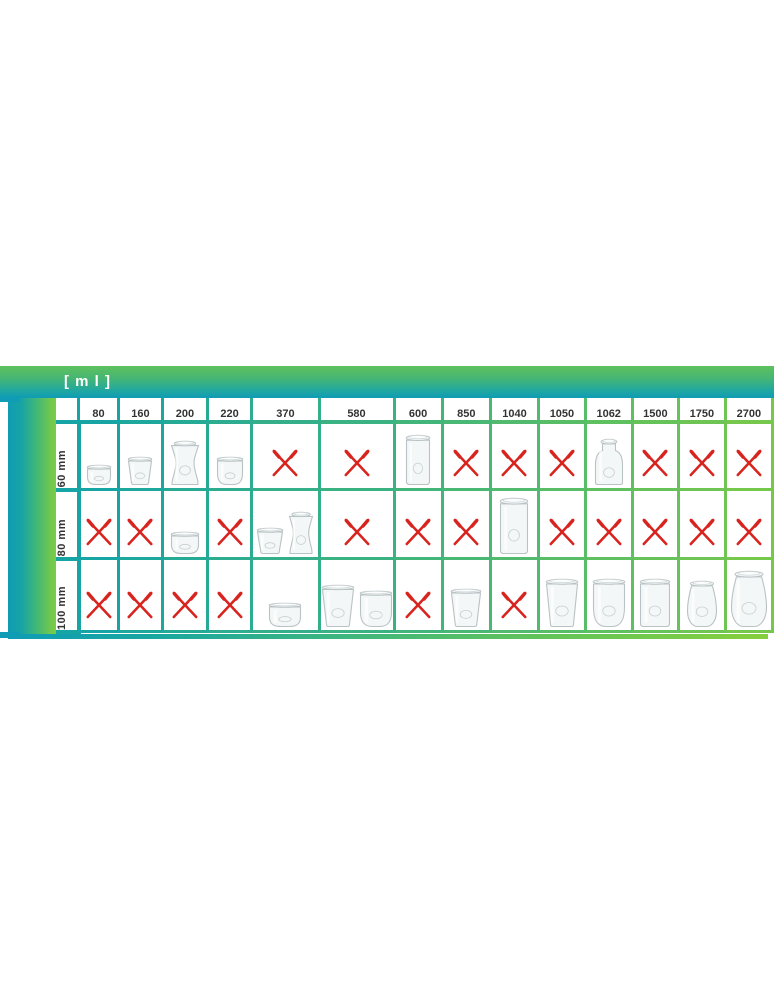  Describe the element at coordinates (285, 615) in the screenshot. I see `jar-low-bowl` at that location.